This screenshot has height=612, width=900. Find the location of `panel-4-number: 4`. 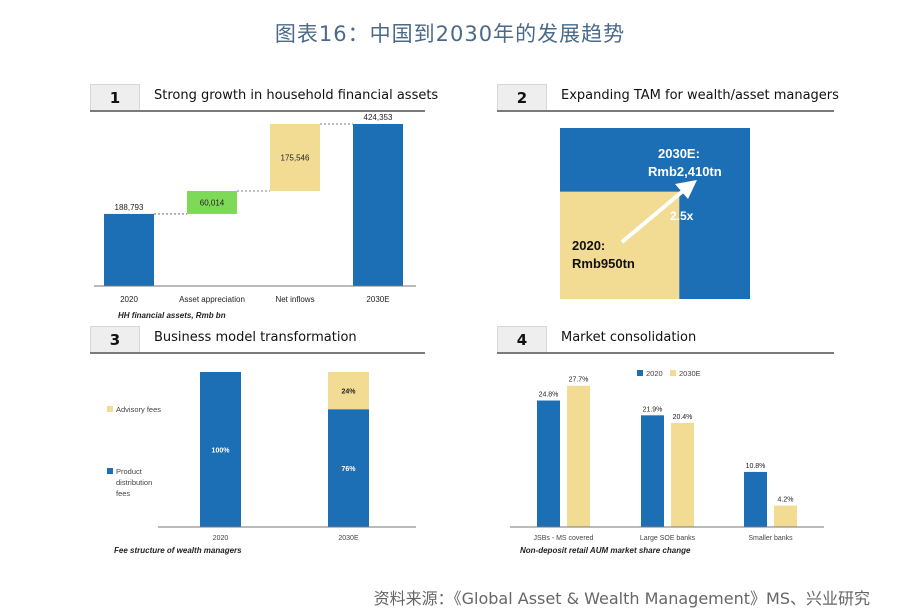

panel-4-number: 4 is located at coordinates (522, 340).